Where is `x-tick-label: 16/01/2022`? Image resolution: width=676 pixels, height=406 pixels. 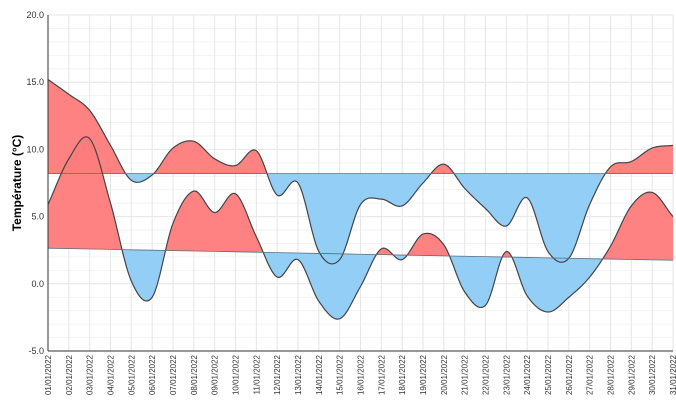 x-tick-label: 16/01/2022 is located at coordinates (361, 374).